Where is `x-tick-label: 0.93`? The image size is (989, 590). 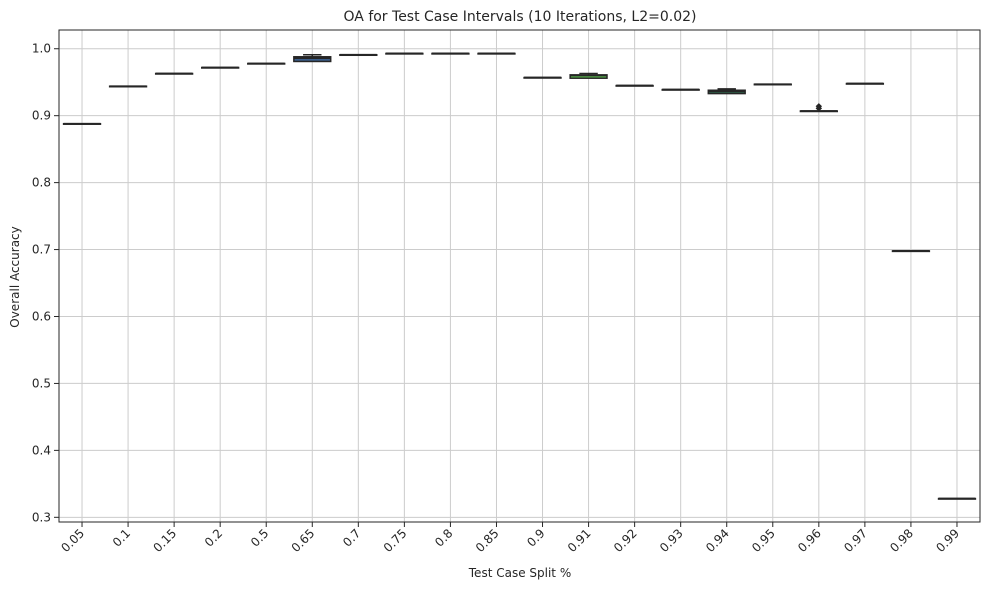 x-tick-label: 0.93 is located at coordinates (671, 540).